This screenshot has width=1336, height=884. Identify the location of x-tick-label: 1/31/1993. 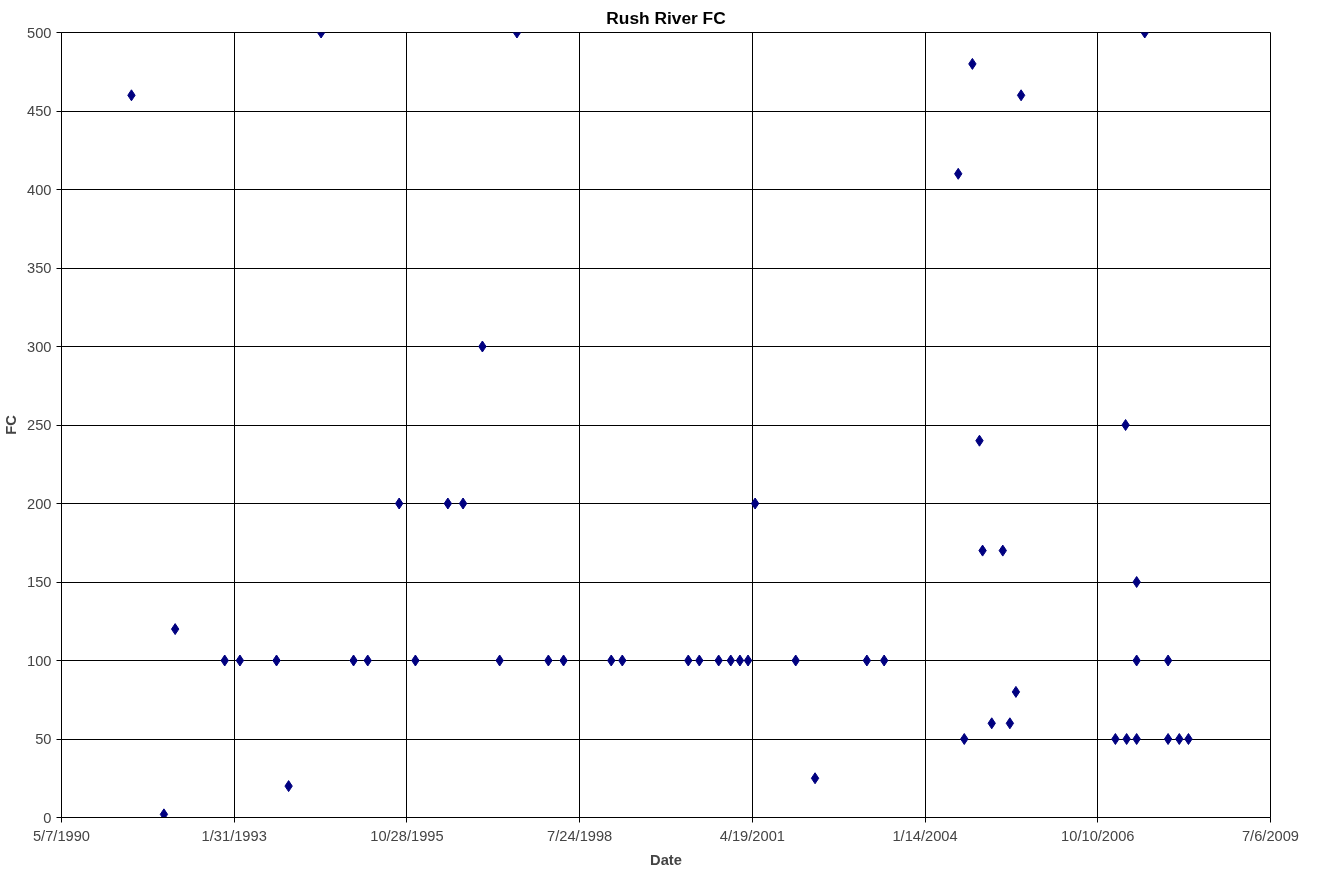
(234, 835).